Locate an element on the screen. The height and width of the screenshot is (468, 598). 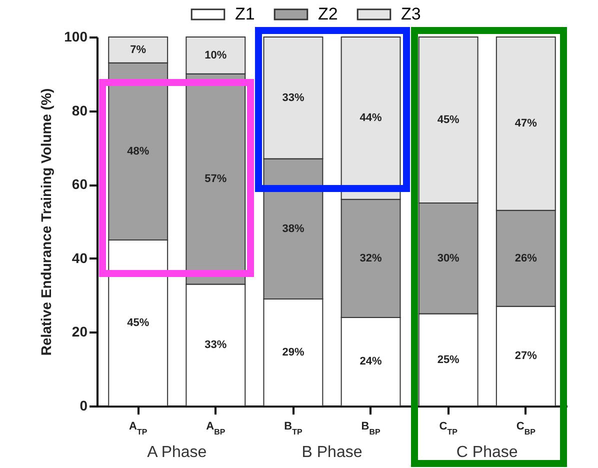
data-label: 44% is located at coordinates (371, 118).